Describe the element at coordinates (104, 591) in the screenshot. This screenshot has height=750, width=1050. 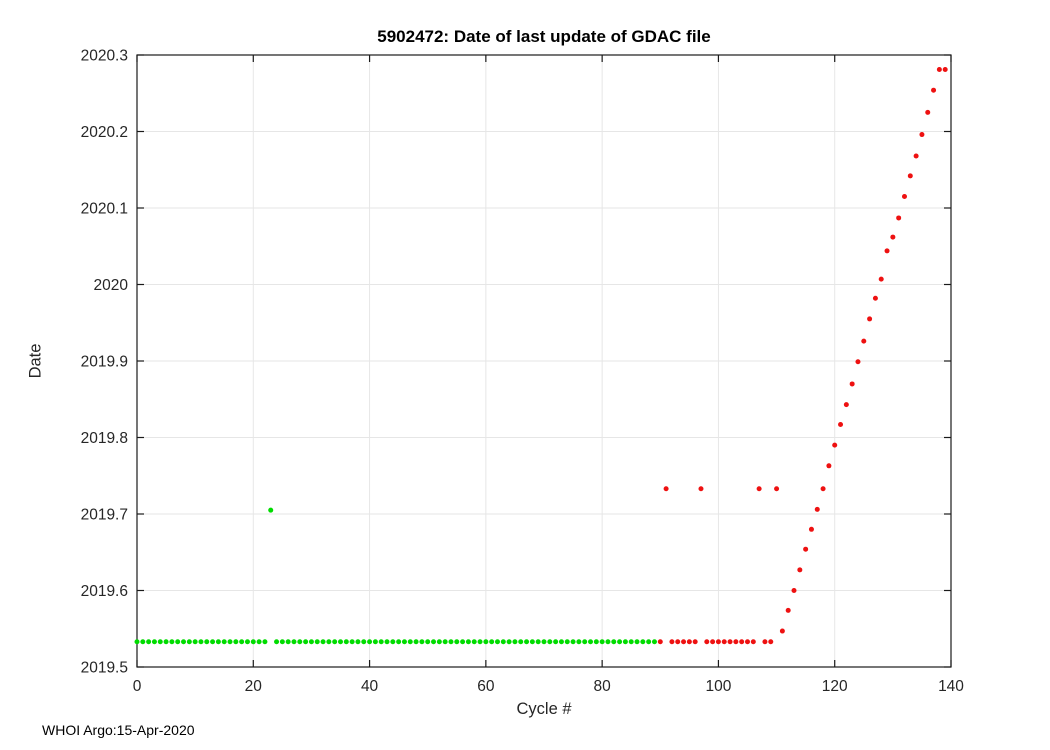
I see `y-tick-label: 2019.6` at that location.